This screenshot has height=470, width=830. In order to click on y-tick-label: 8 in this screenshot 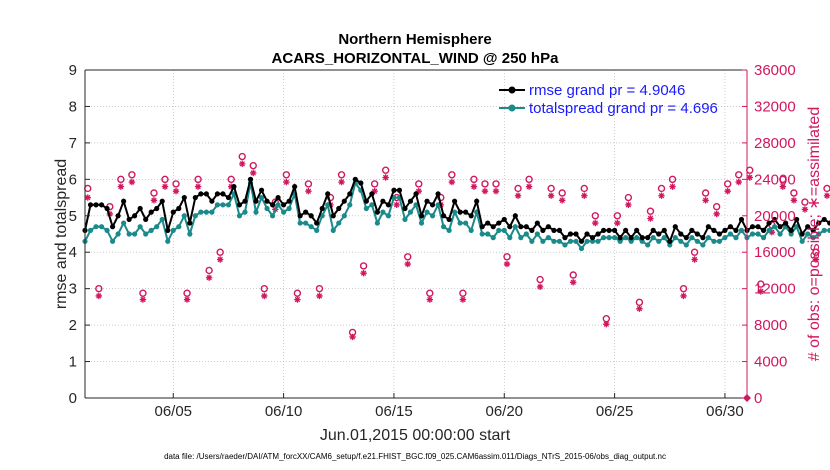, I will do `click(73, 106)`.